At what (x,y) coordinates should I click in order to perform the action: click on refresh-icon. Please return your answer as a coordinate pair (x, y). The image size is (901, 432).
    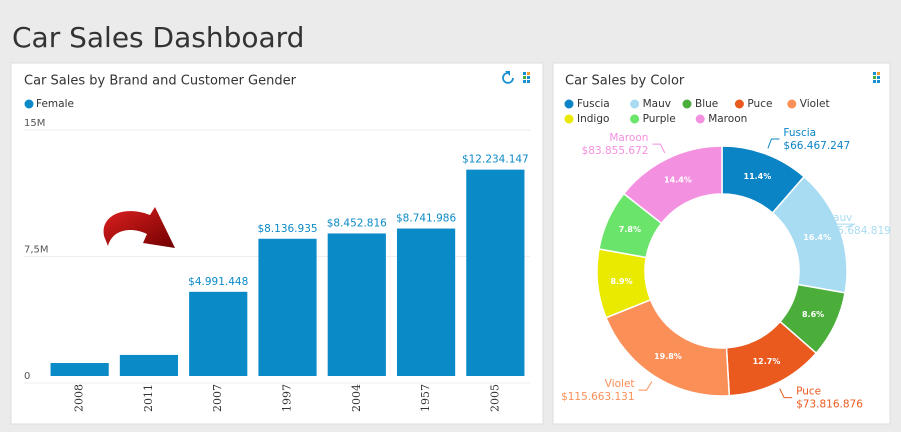
    Looking at the image, I should click on (508, 77).